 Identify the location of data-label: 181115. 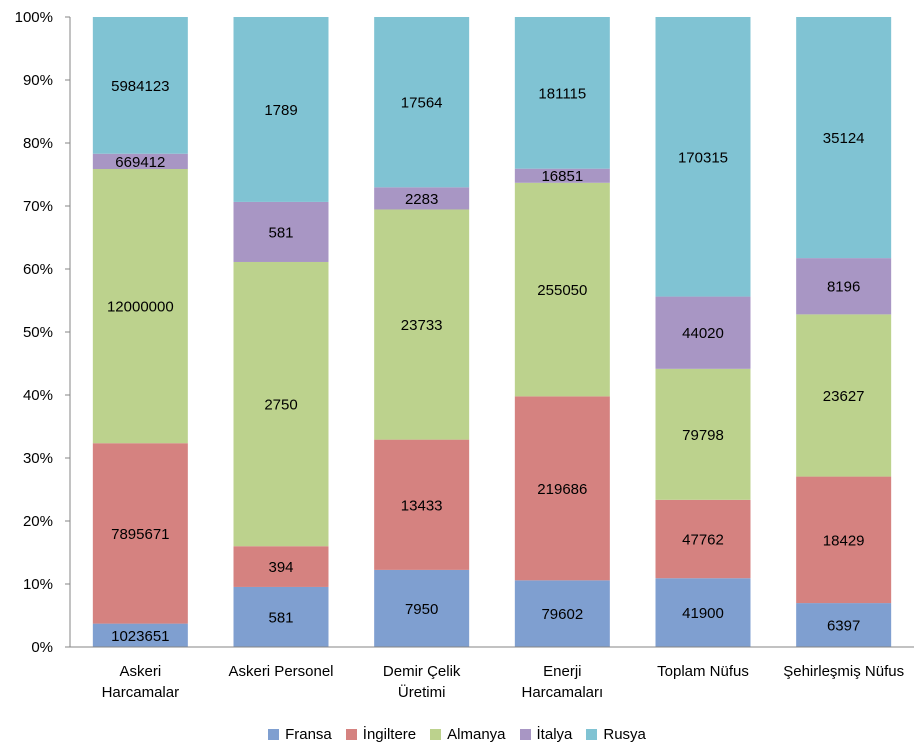
(562, 93).